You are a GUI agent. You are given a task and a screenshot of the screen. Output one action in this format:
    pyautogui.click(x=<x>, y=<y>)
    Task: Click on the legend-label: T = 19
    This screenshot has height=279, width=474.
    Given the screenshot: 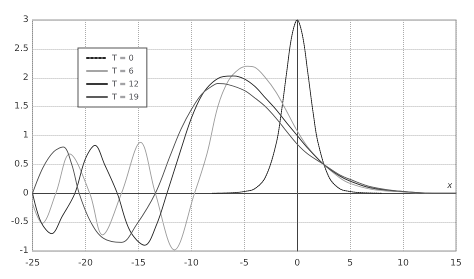 What is the action you would take?
    pyautogui.click(x=125, y=97)
    